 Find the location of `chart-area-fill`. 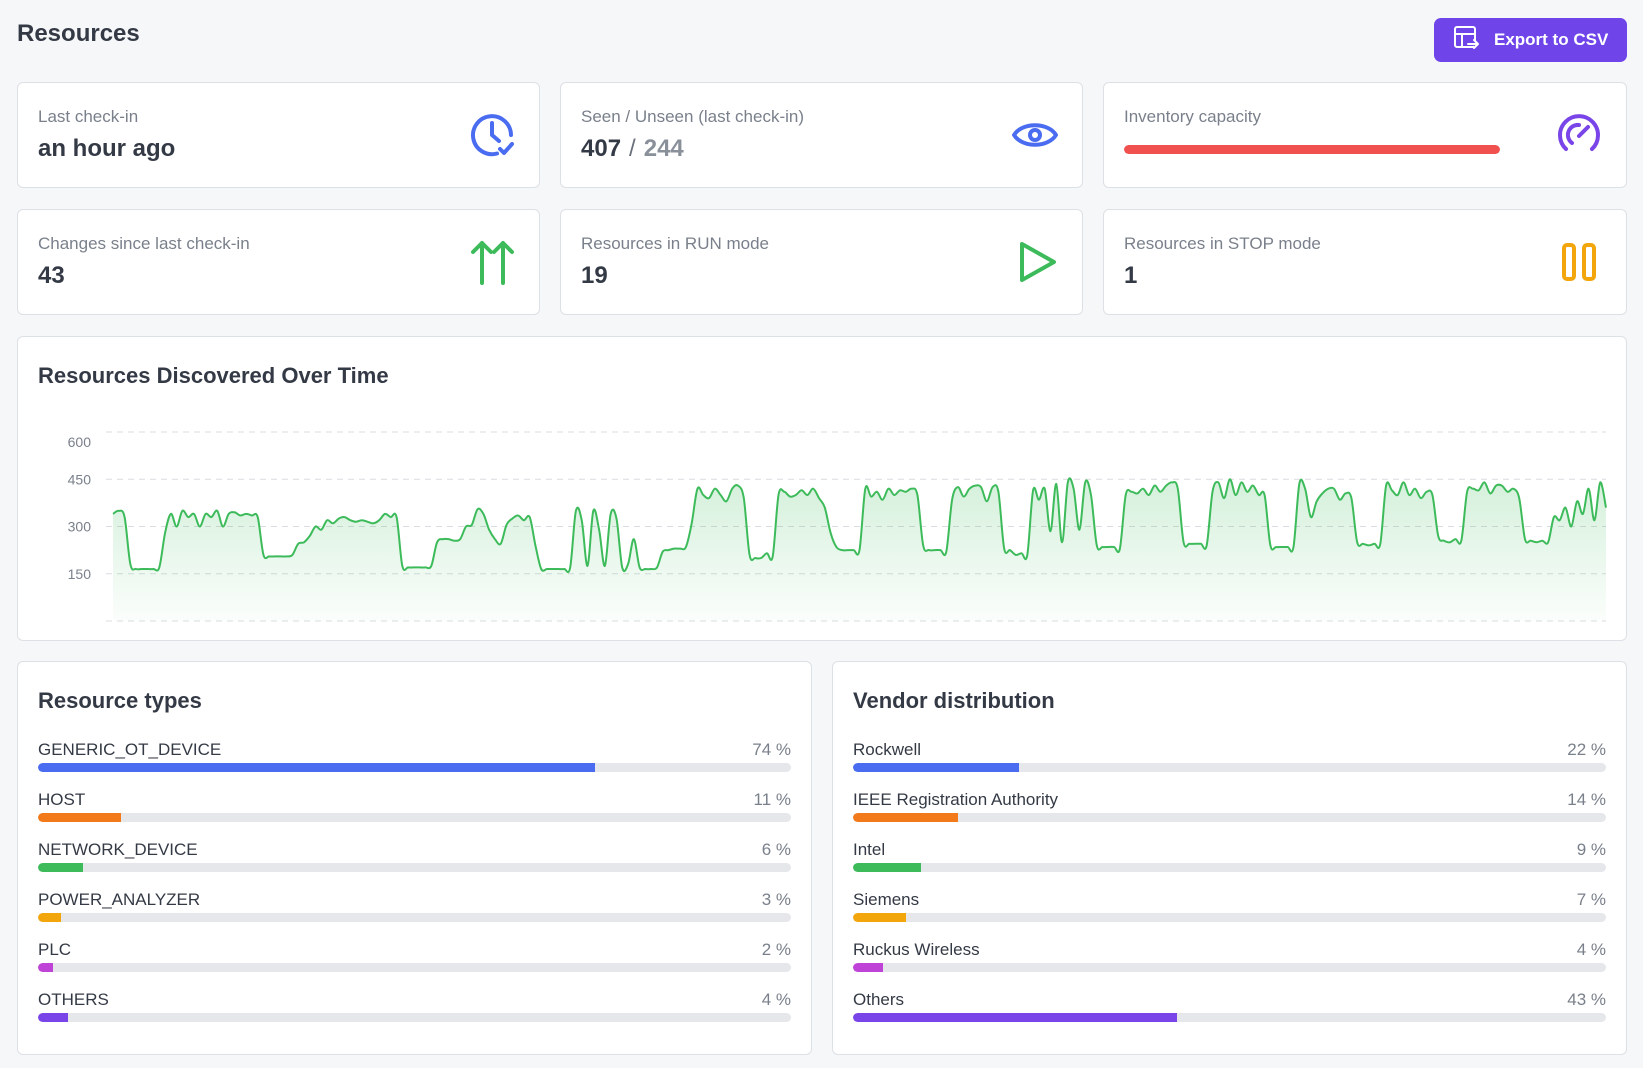

chart-area-fill is located at coordinates (859, 549).